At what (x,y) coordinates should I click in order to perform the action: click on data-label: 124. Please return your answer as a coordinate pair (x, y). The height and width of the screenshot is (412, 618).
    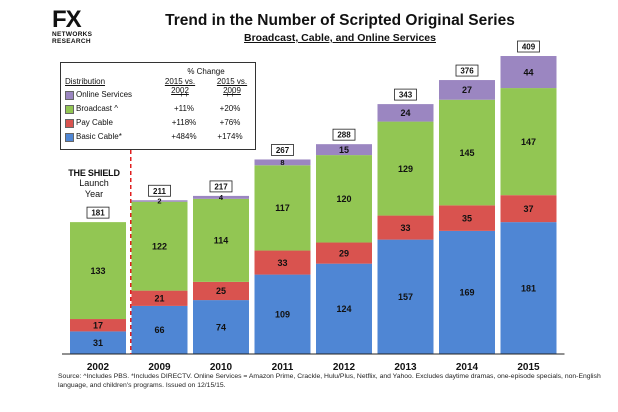
    Looking at the image, I should click on (343, 309).